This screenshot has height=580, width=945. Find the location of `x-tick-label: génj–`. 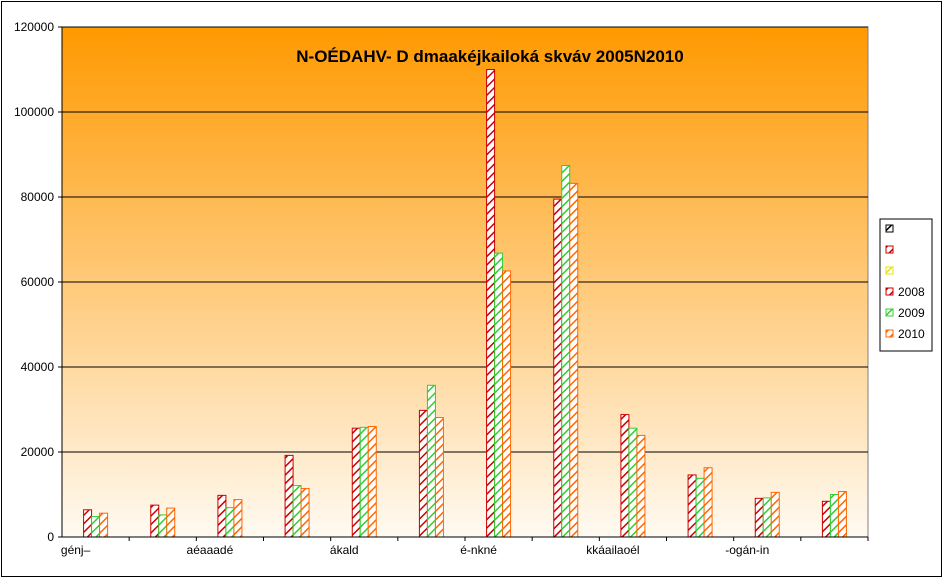

x-tick-label: génj– is located at coordinates (76, 550).